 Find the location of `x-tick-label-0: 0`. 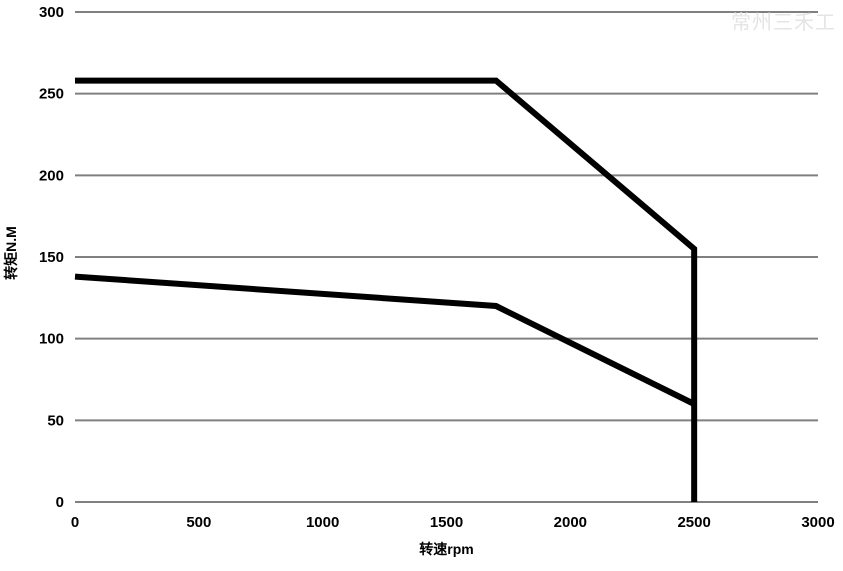

x-tick-label-0: 0 is located at coordinates (75, 522).